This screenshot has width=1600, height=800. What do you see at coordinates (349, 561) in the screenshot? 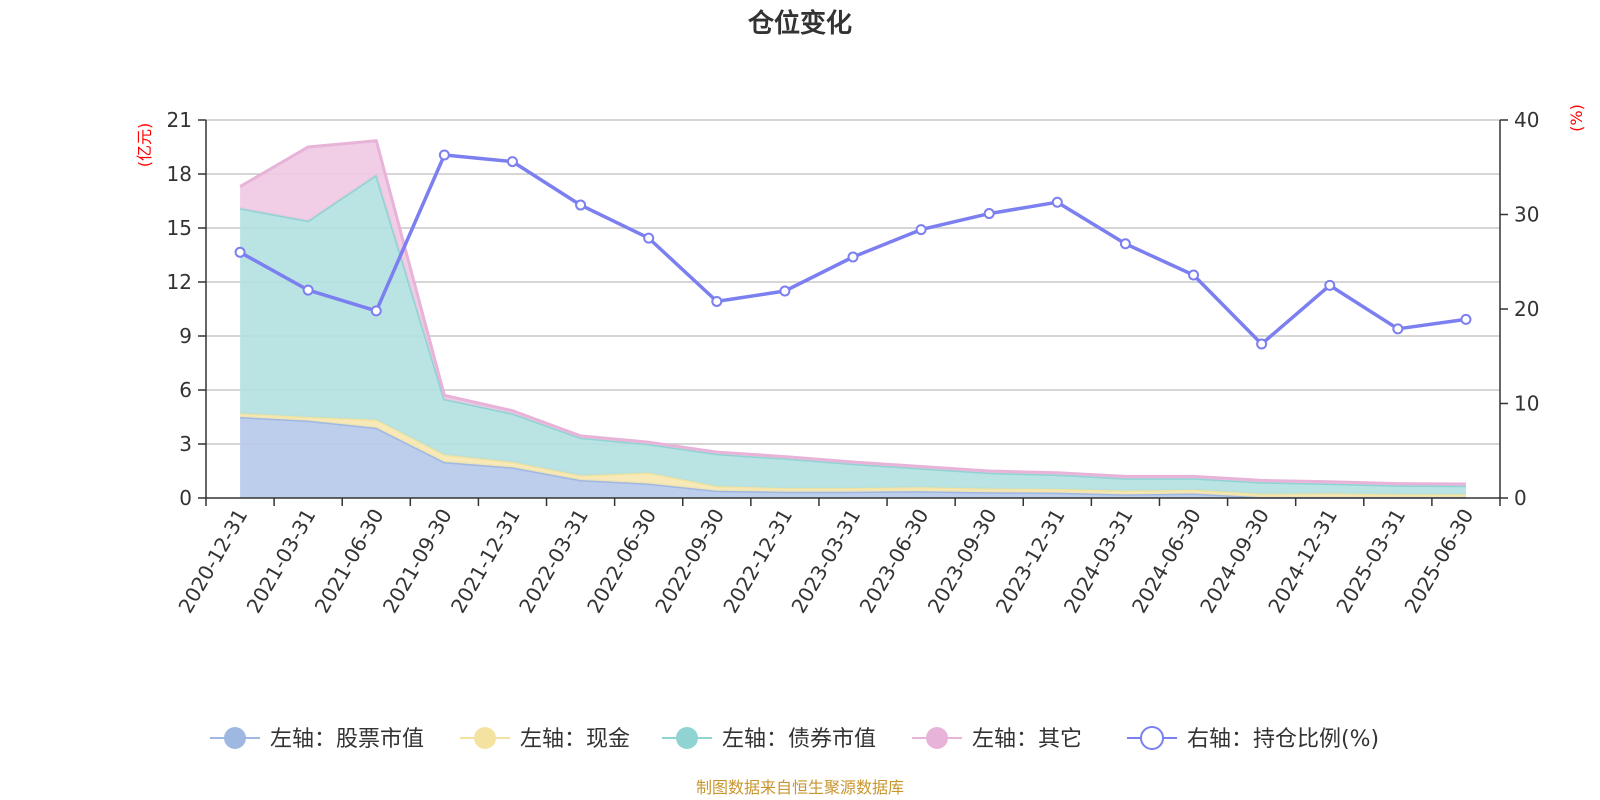
I see `x-tick-label: 2021-06-30` at bounding box center [349, 561].